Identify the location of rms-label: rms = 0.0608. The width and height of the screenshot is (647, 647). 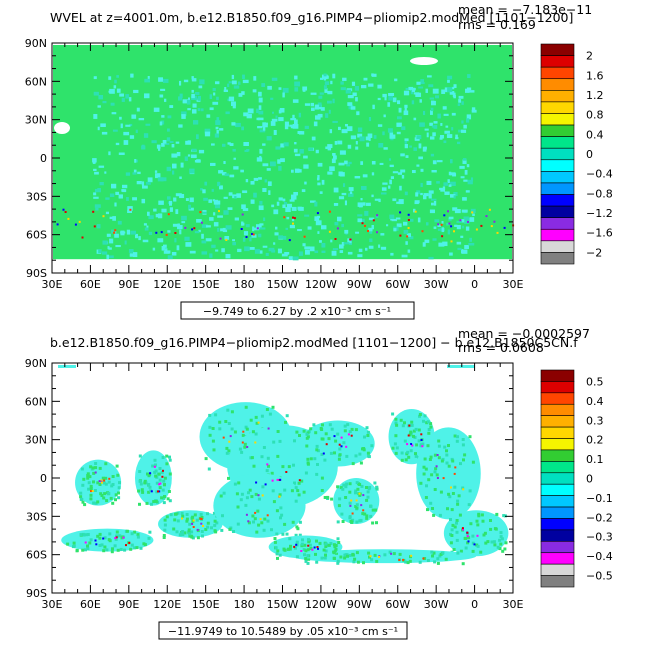
(501, 347).